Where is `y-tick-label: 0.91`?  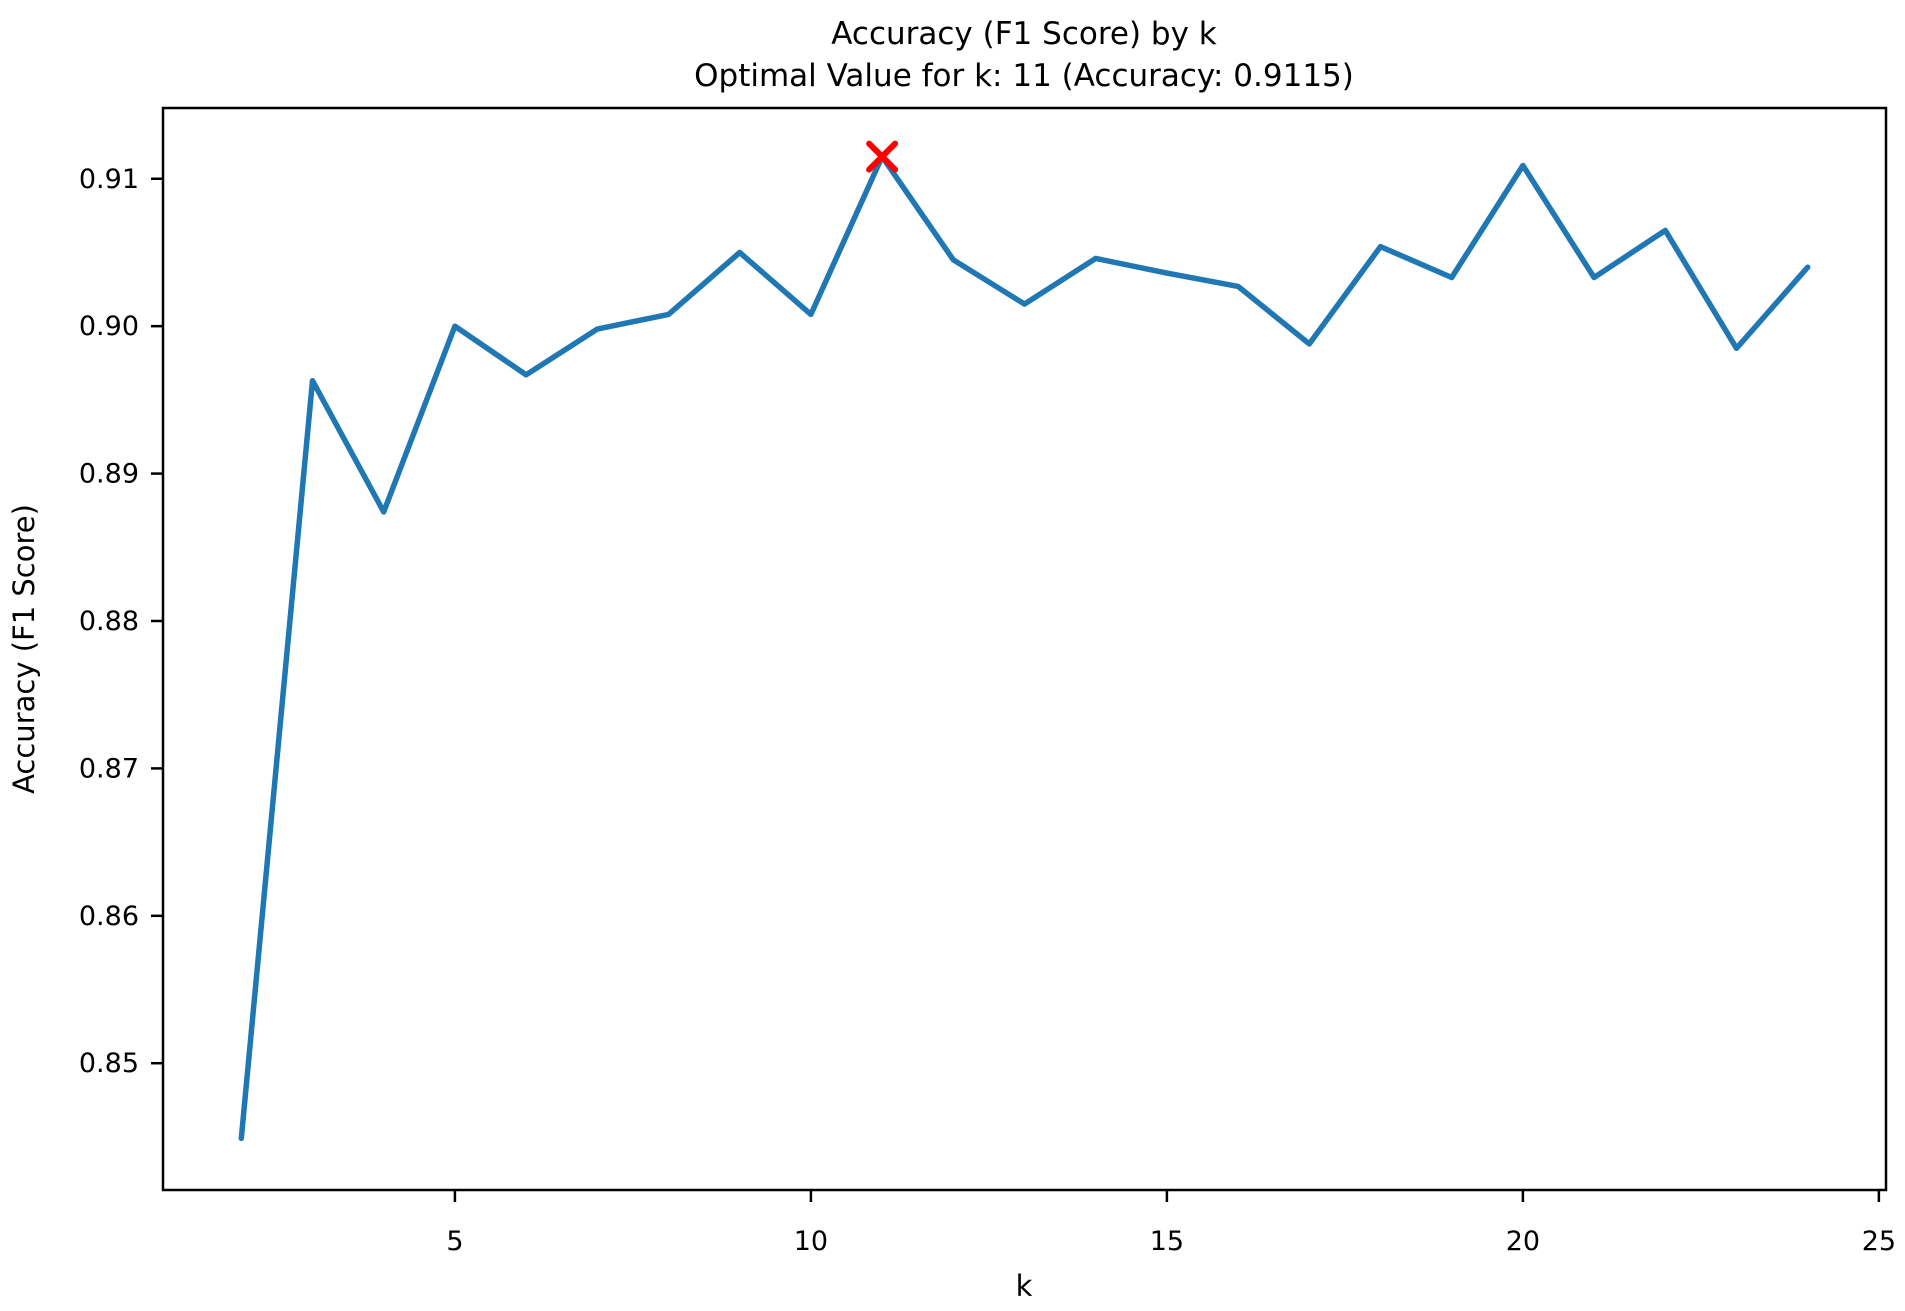 y-tick-label: 0.91 is located at coordinates (109, 179).